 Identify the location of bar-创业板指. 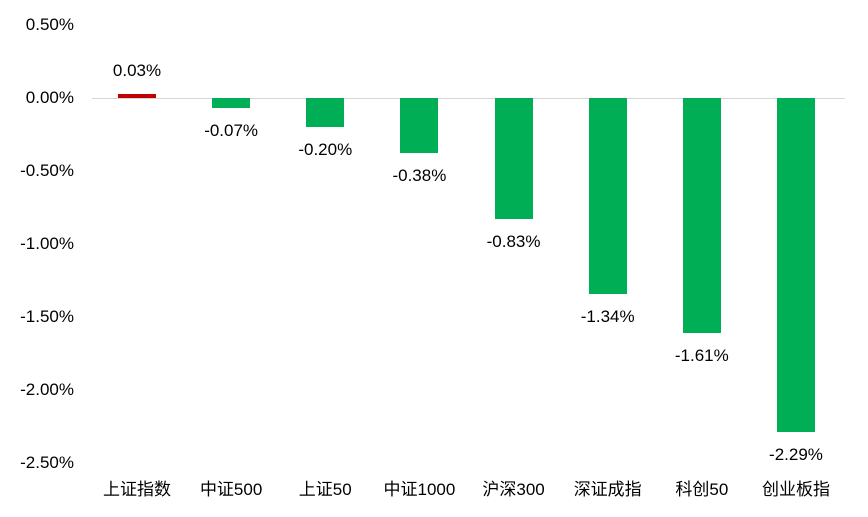
(795, 265).